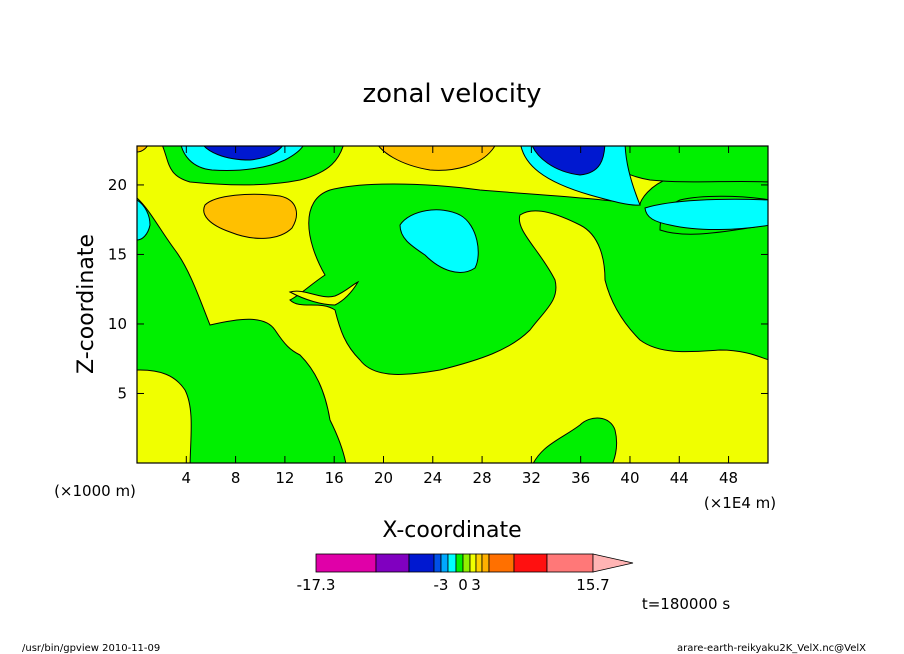 The width and height of the screenshot is (904, 654). I want to click on colorbar-label: -17.3, so click(316, 585).